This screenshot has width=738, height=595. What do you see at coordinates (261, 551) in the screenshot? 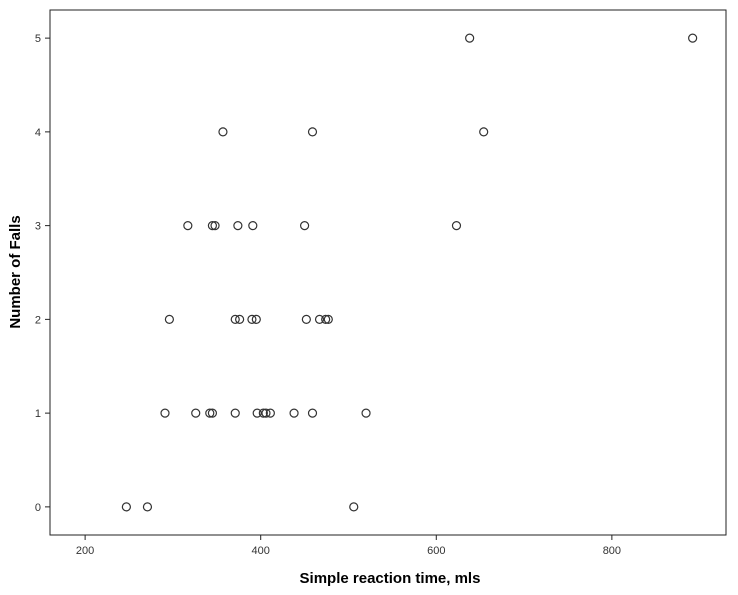
I see `x-tick-label: 400` at bounding box center [261, 551].